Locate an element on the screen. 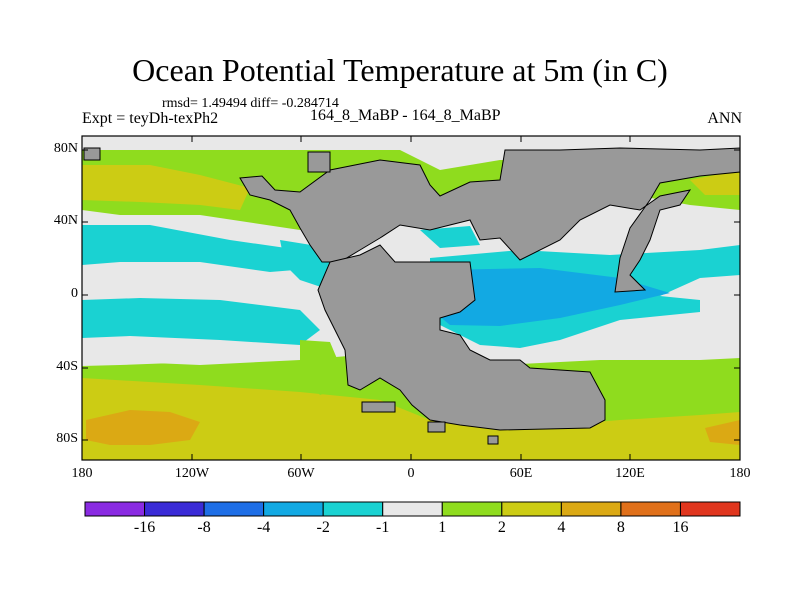 The width and height of the screenshot is (800, 600). map-title: Ocean Potential Temperature at 5m (in C) is located at coordinates (400, 70).